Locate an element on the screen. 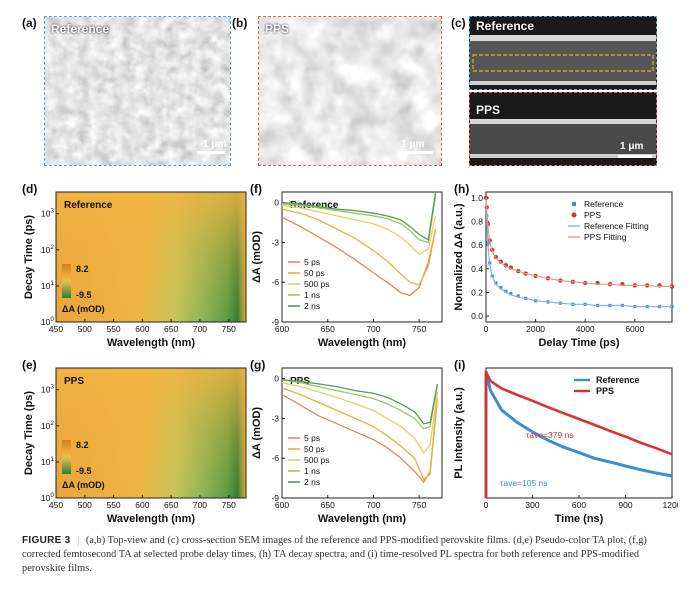 The width and height of the screenshot is (700, 591). series-line-PPS is located at coordinates (578, 434).